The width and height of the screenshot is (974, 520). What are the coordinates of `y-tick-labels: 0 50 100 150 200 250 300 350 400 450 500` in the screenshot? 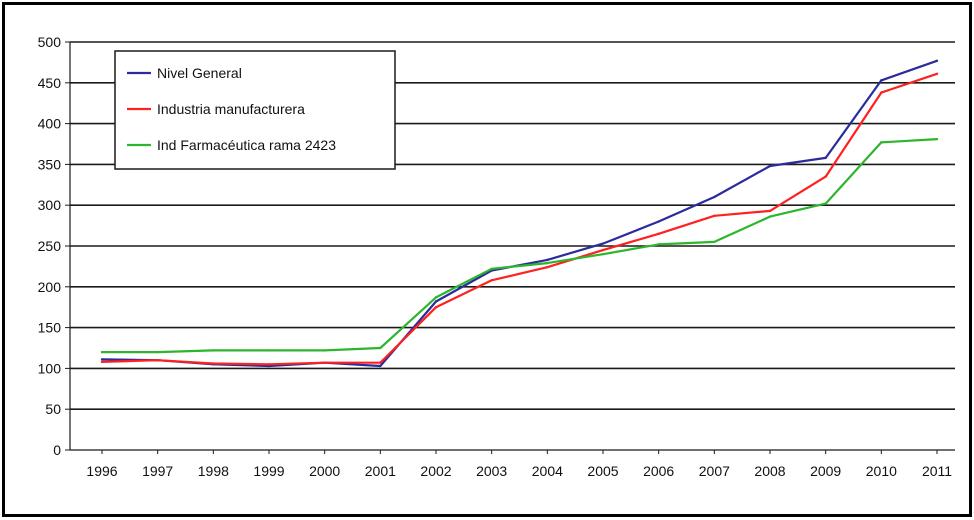 It's located at (50, 246).